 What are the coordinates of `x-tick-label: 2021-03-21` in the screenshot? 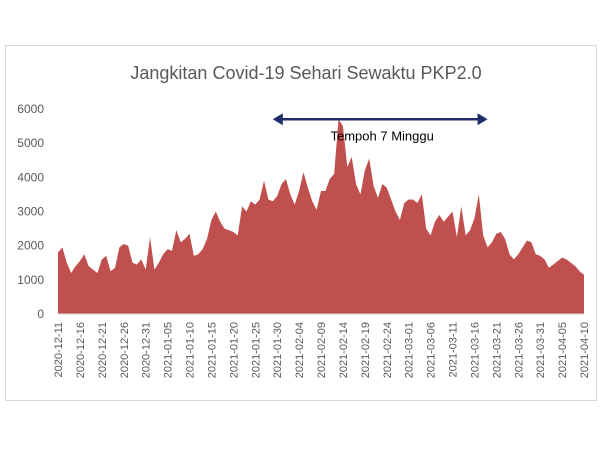 It's located at (497, 350).